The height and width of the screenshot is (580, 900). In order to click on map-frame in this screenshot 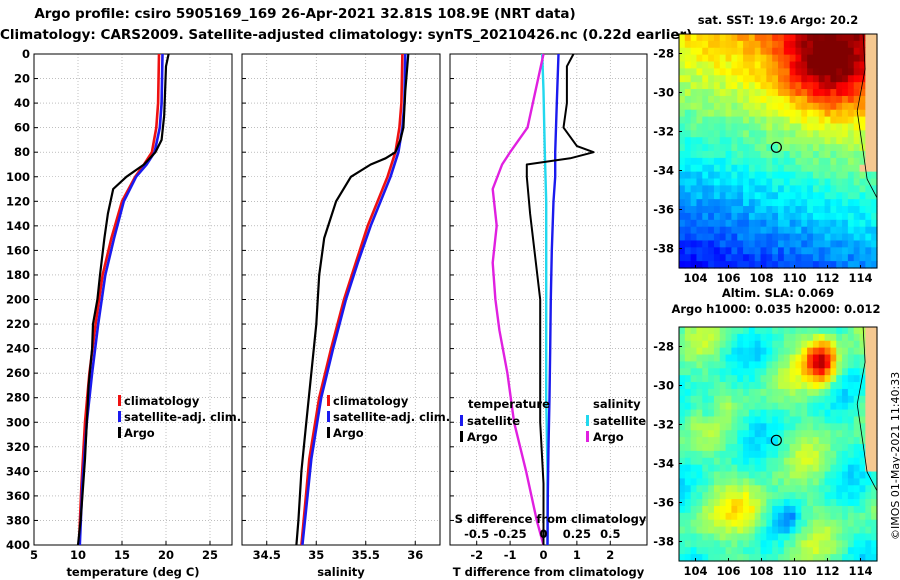, I will do `click(778, 151)`.